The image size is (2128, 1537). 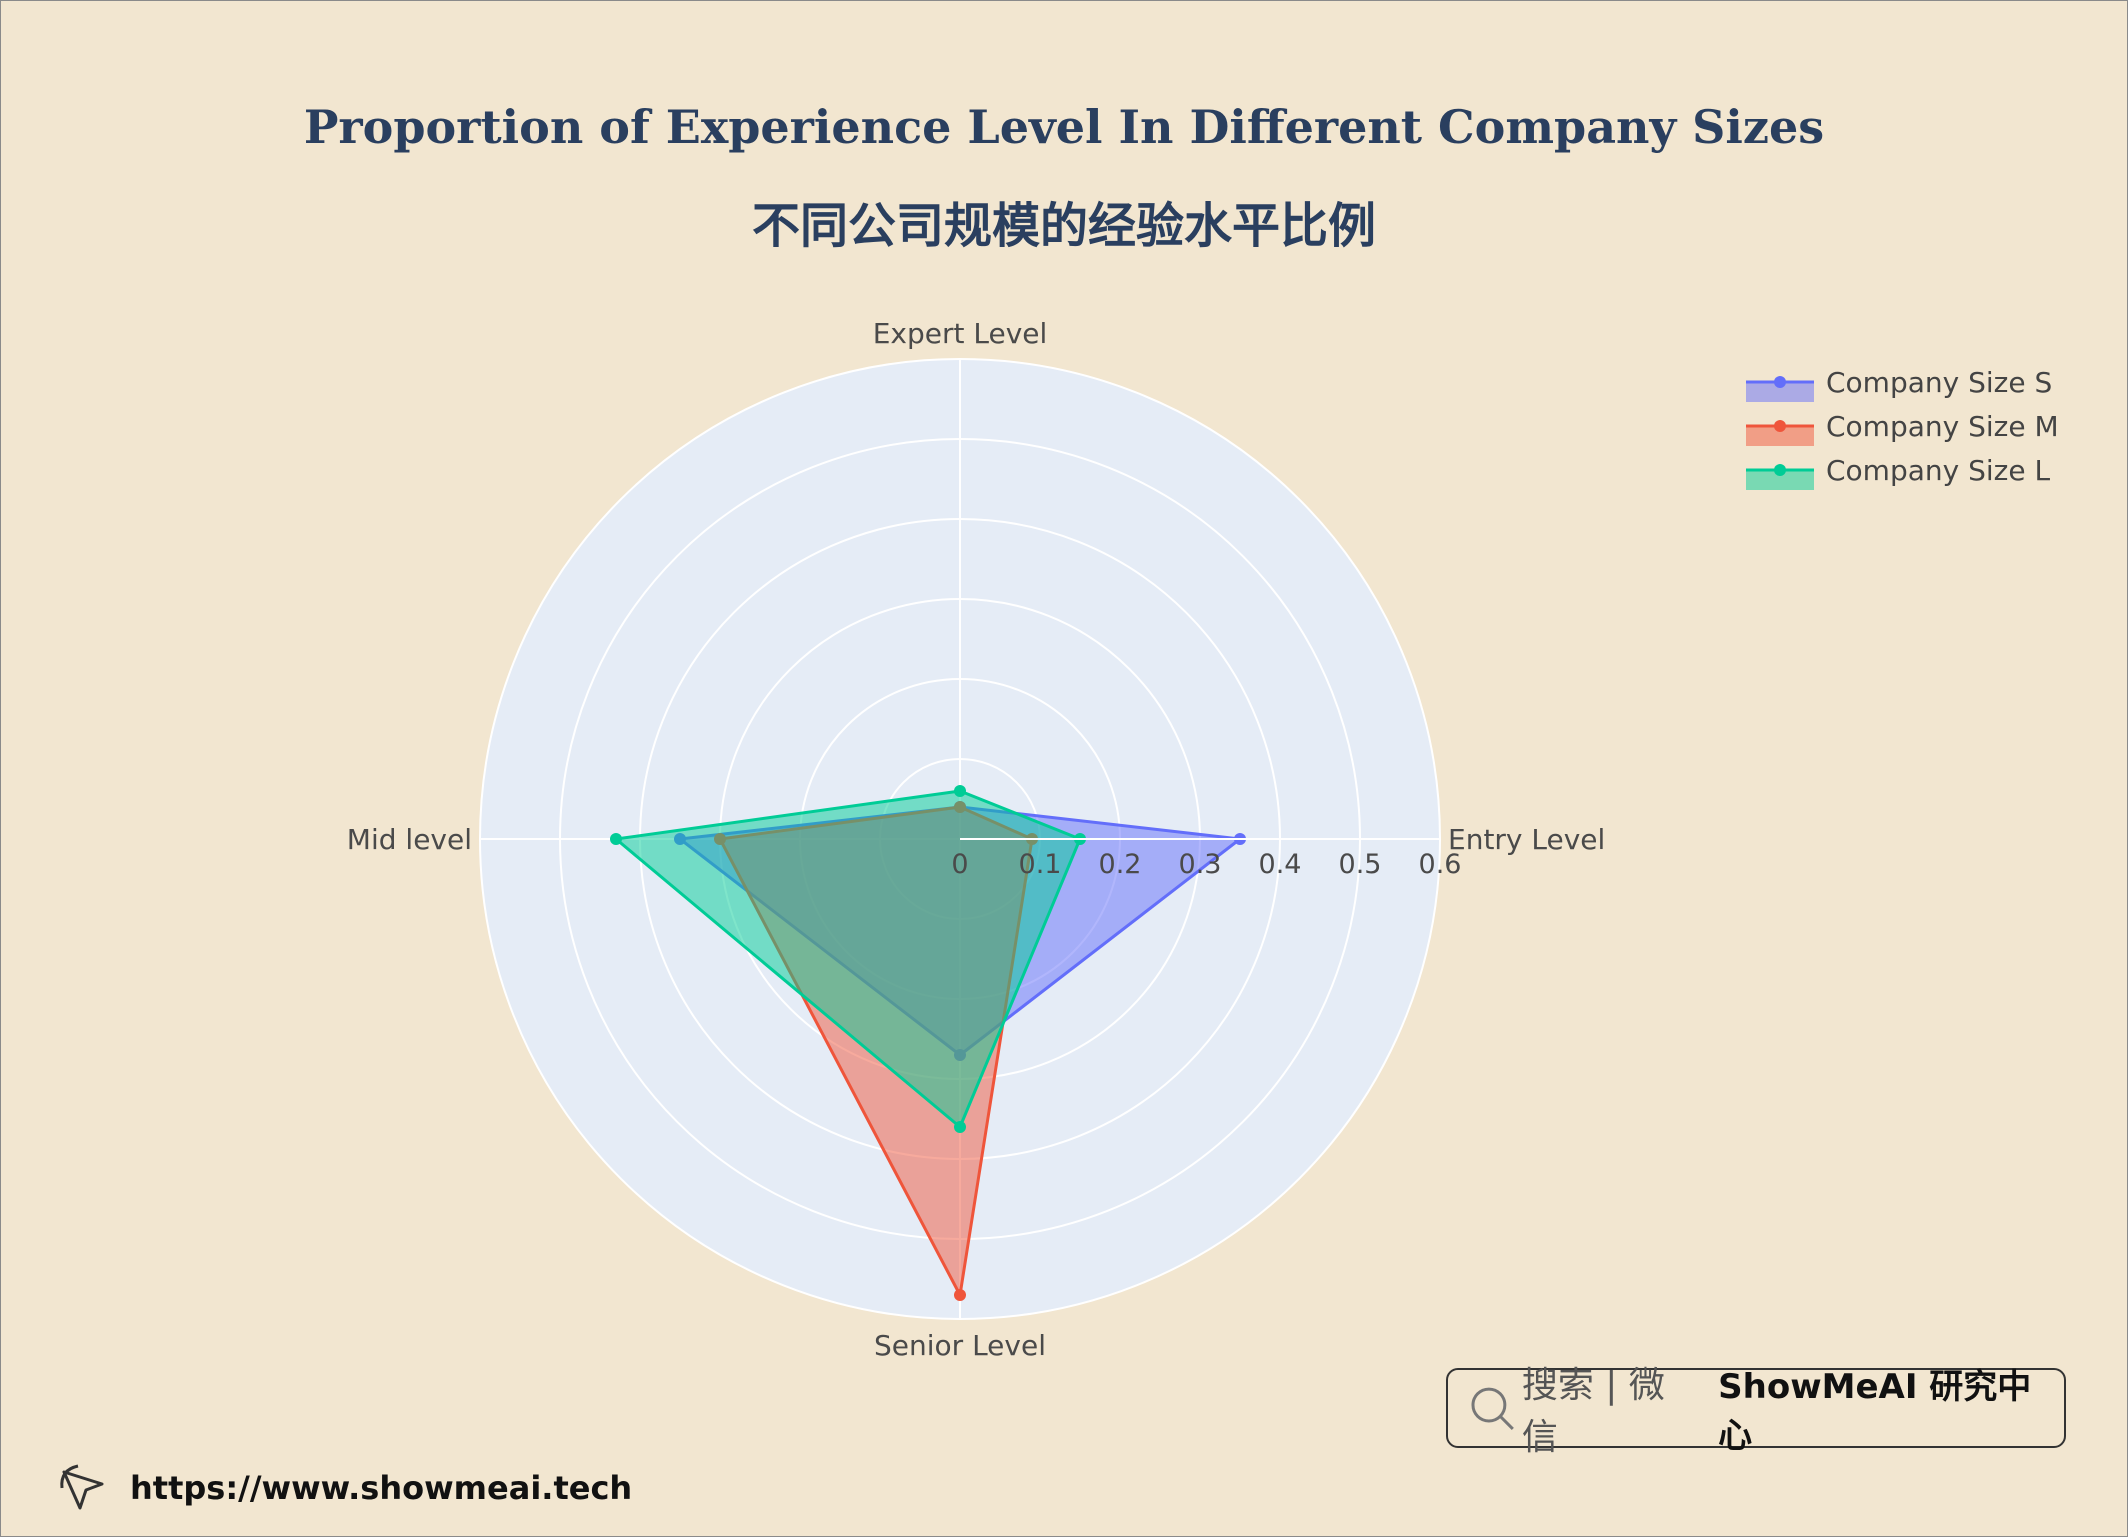 What do you see at coordinates (928, 1043) in the screenshot?
I see `radar-series` at bounding box center [928, 1043].